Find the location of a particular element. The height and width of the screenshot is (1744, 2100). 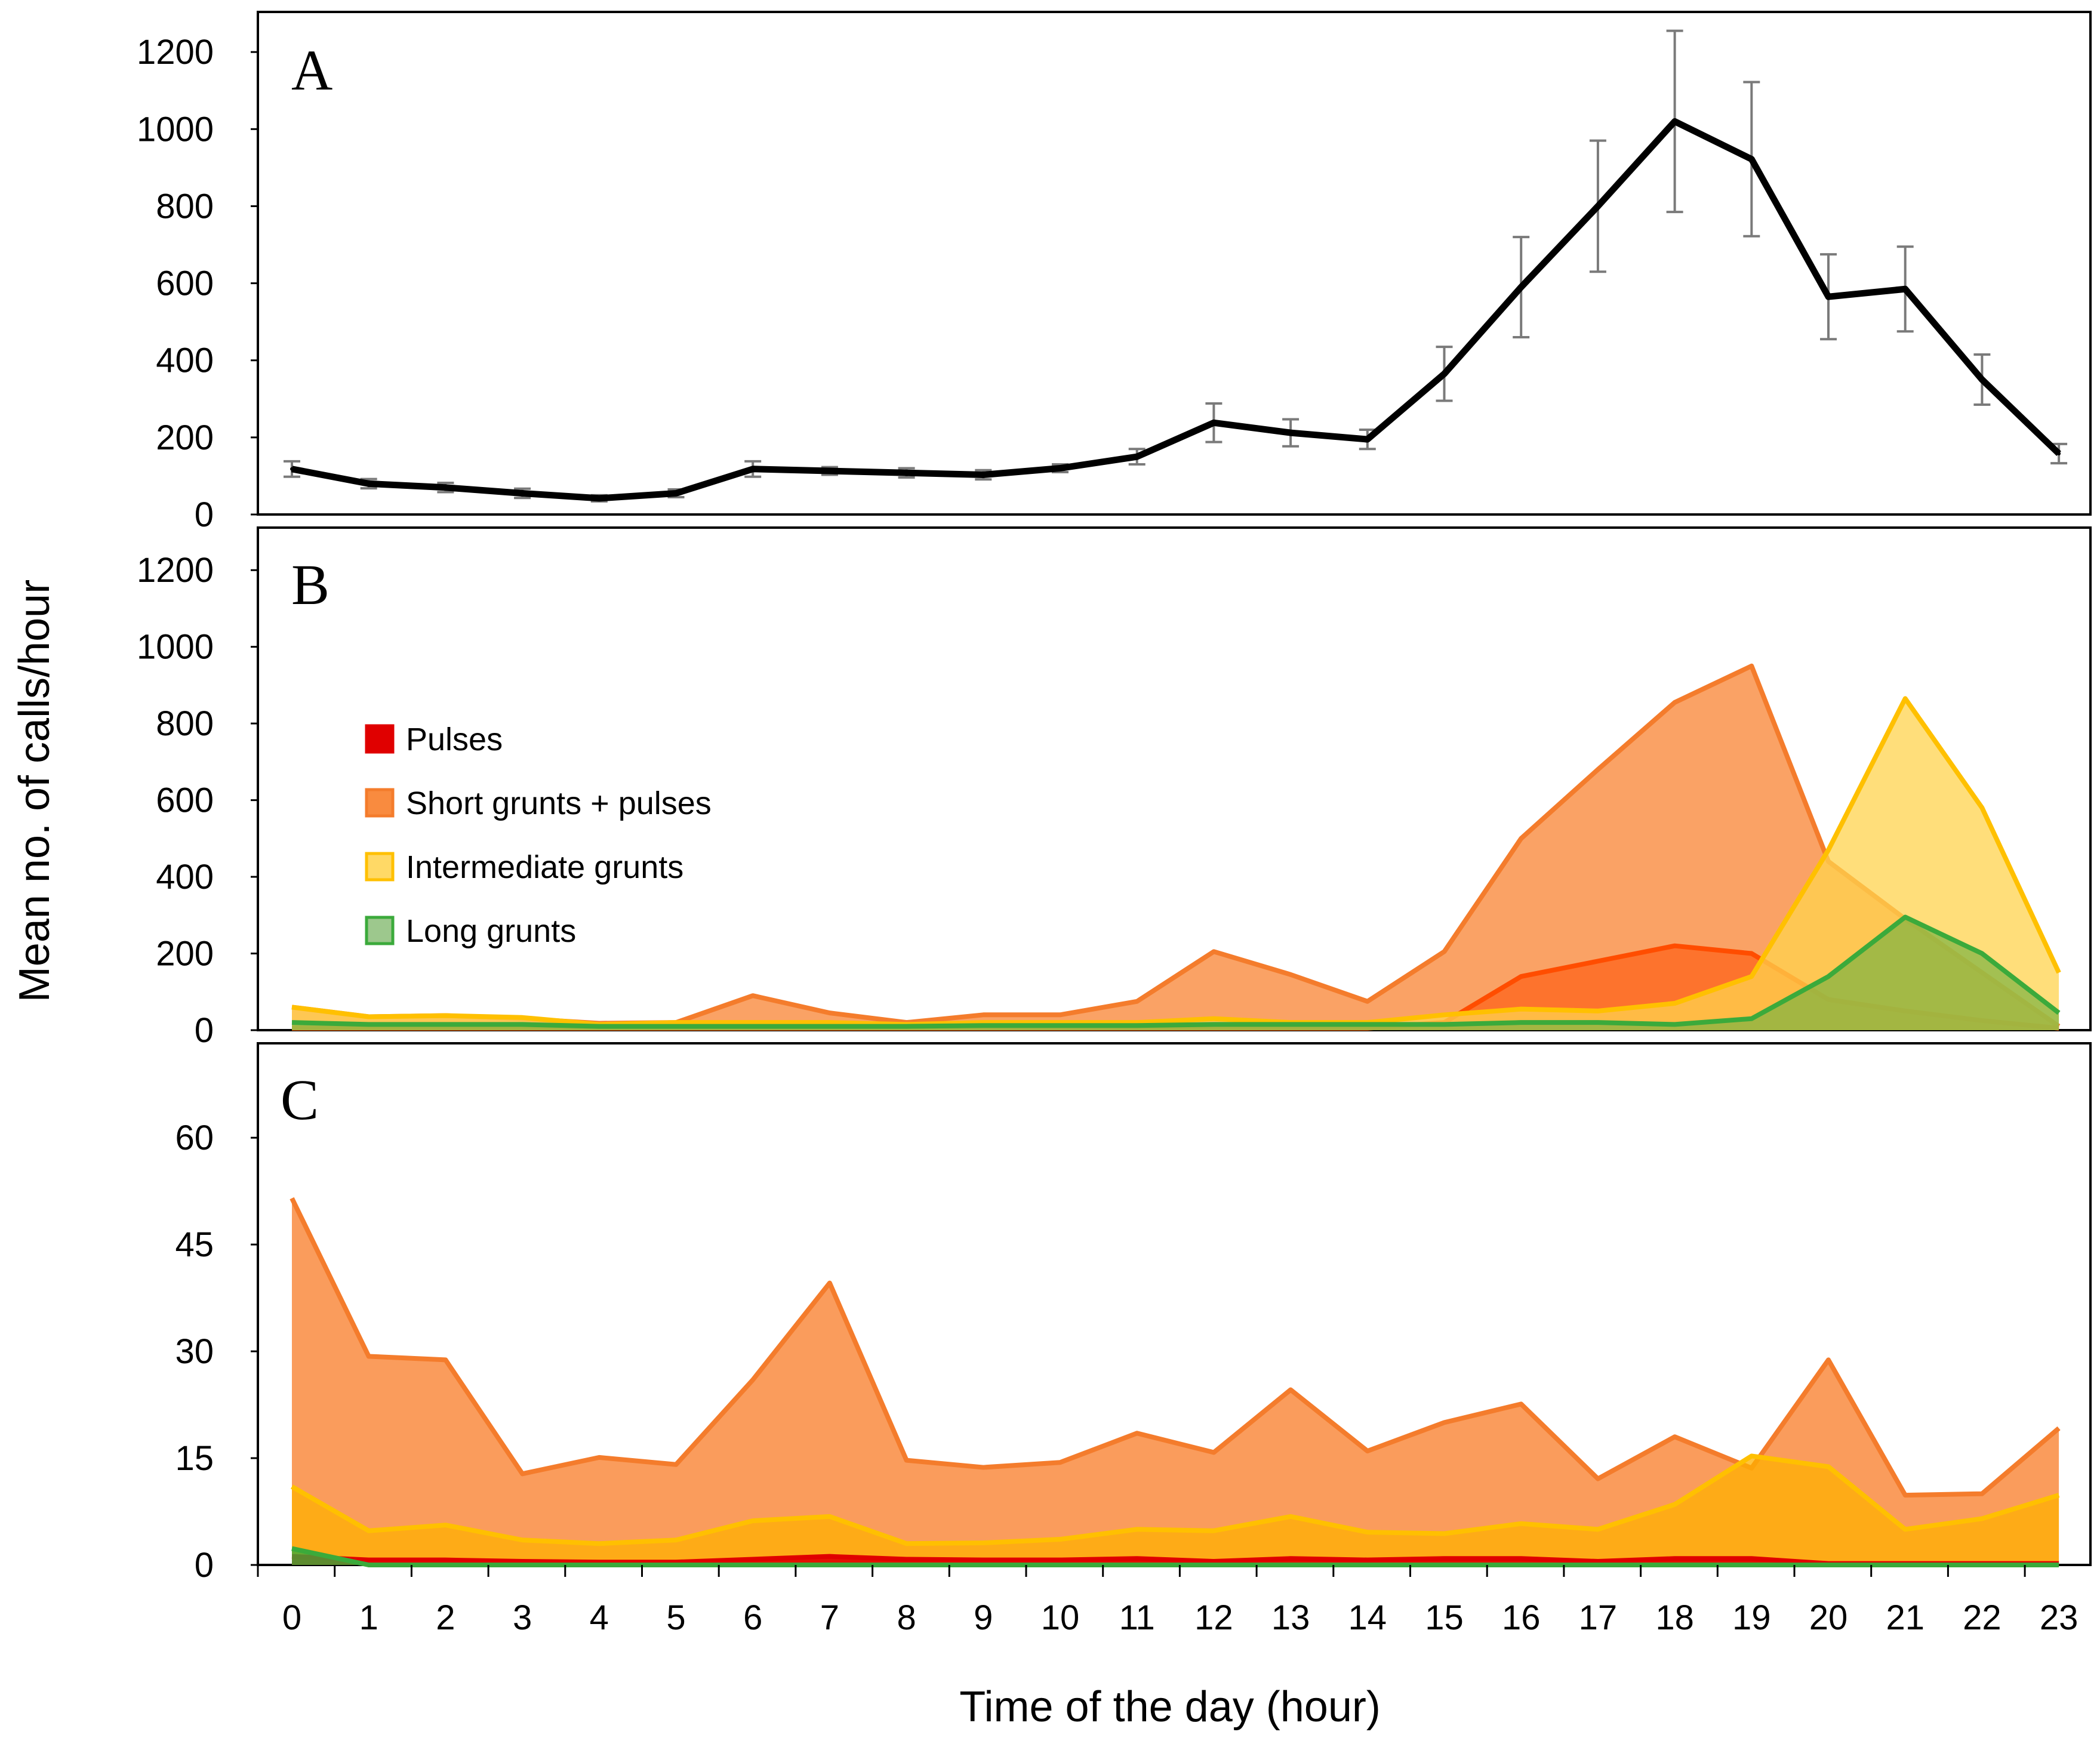

x-tick-label: 14 is located at coordinates (1367, 1618).